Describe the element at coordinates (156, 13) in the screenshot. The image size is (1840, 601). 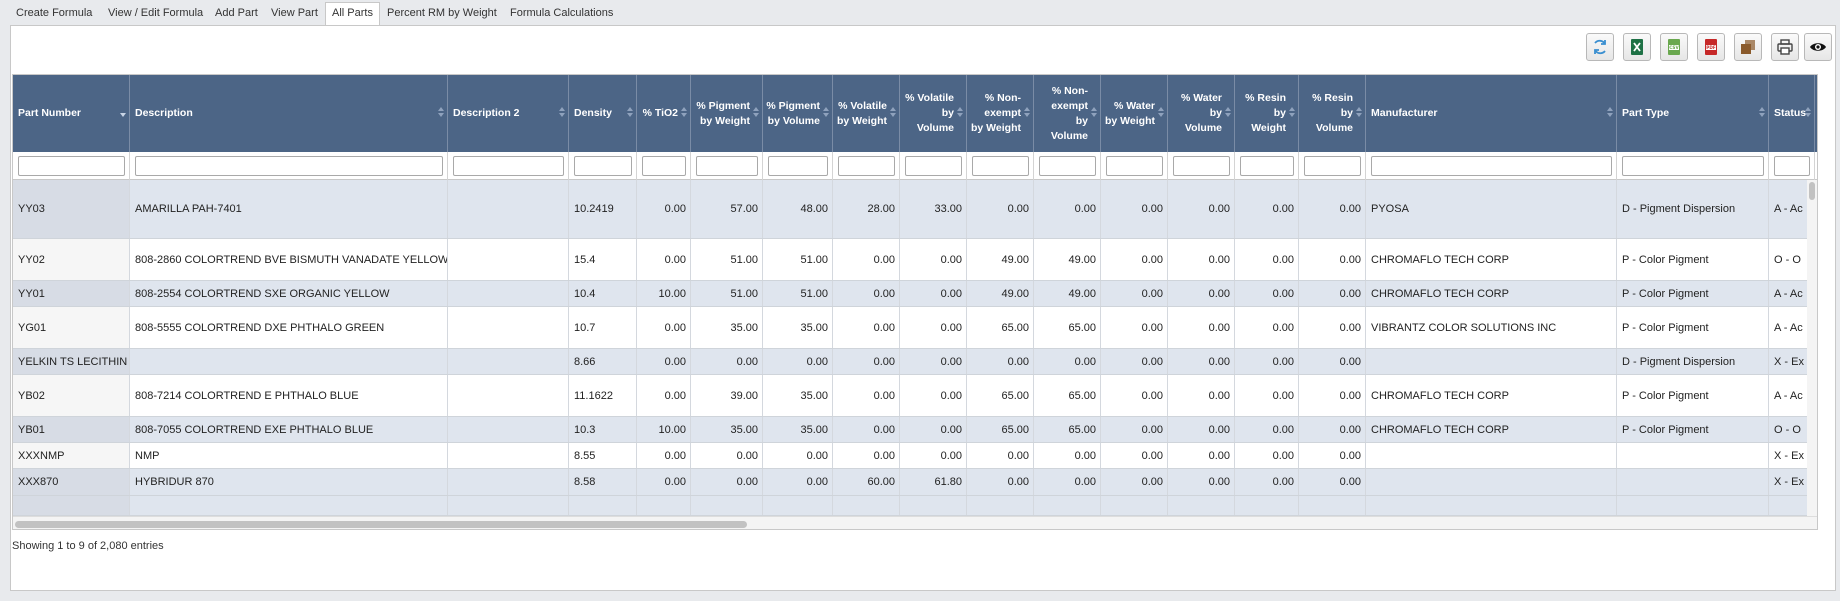
I see `tab-view-edit-formula: View / Edit Formula` at that location.